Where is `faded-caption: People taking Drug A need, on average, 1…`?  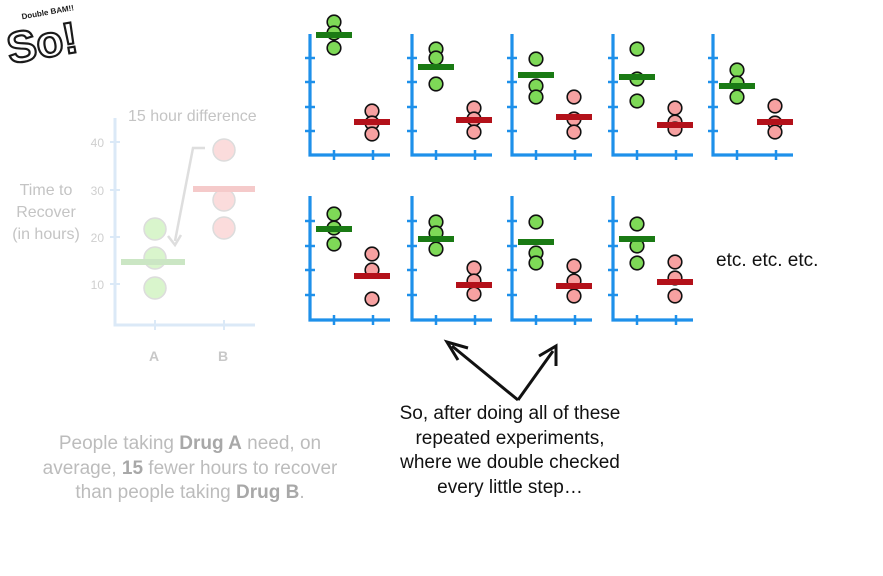
faded-caption: People taking Drug A need, on average, 1… is located at coordinates (190, 469).